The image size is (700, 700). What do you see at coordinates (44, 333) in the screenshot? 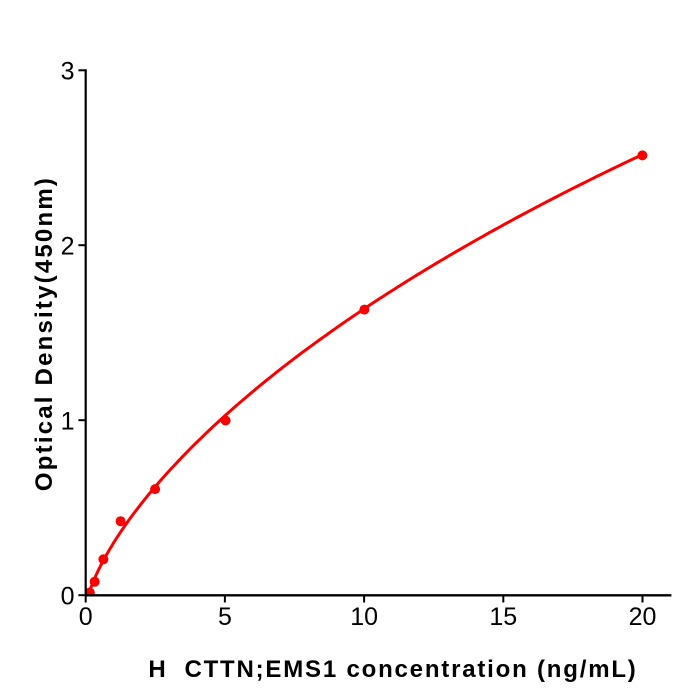
I see `svg-text: Optical Density(450nm)` at bounding box center [44, 333].